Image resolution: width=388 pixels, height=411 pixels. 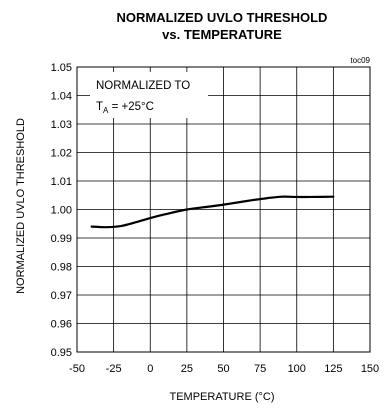 I want to click on chart-title-line1: NORMALIZED UVLO THRESHOLD, so click(x=222, y=17).